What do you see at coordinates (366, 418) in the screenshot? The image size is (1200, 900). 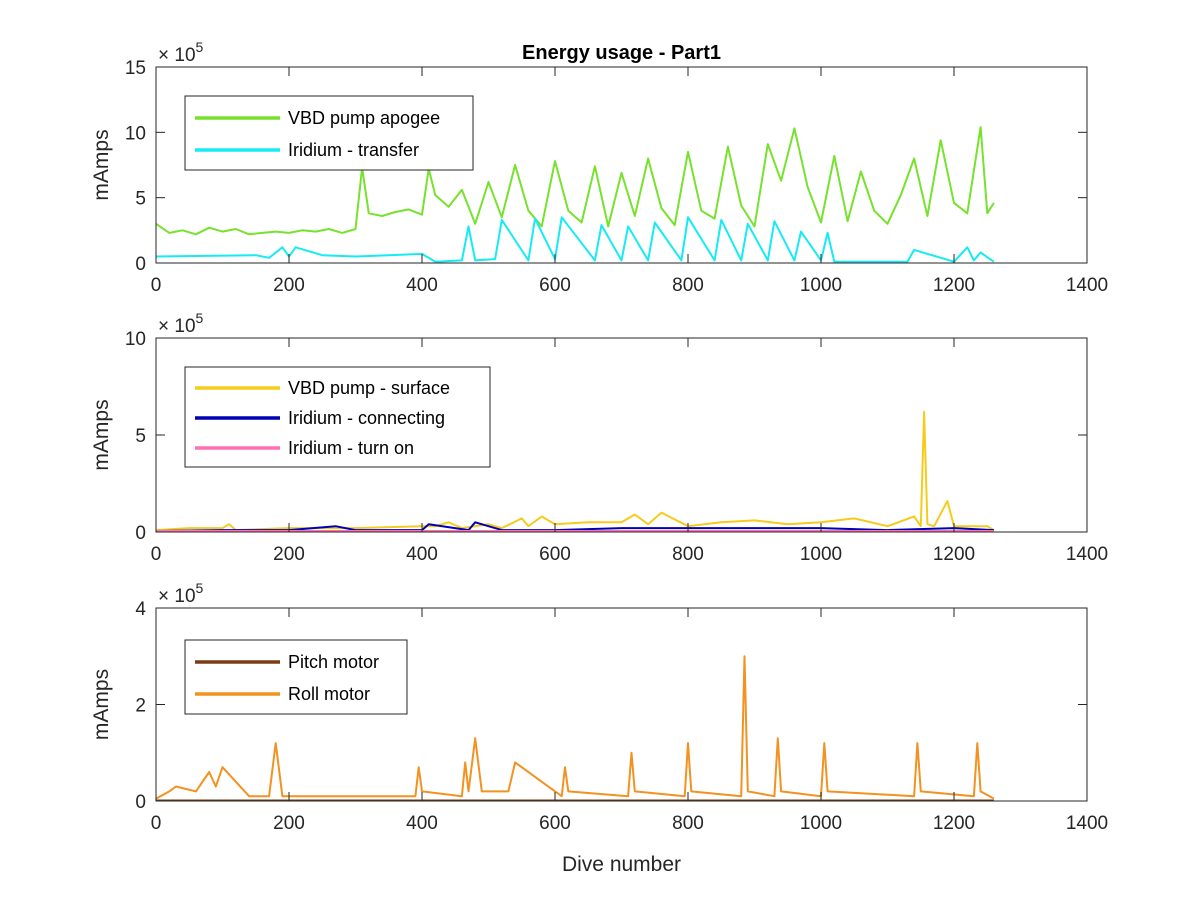 I see `legend-entry: Iridium - connecting` at bounding box center [366, 418].